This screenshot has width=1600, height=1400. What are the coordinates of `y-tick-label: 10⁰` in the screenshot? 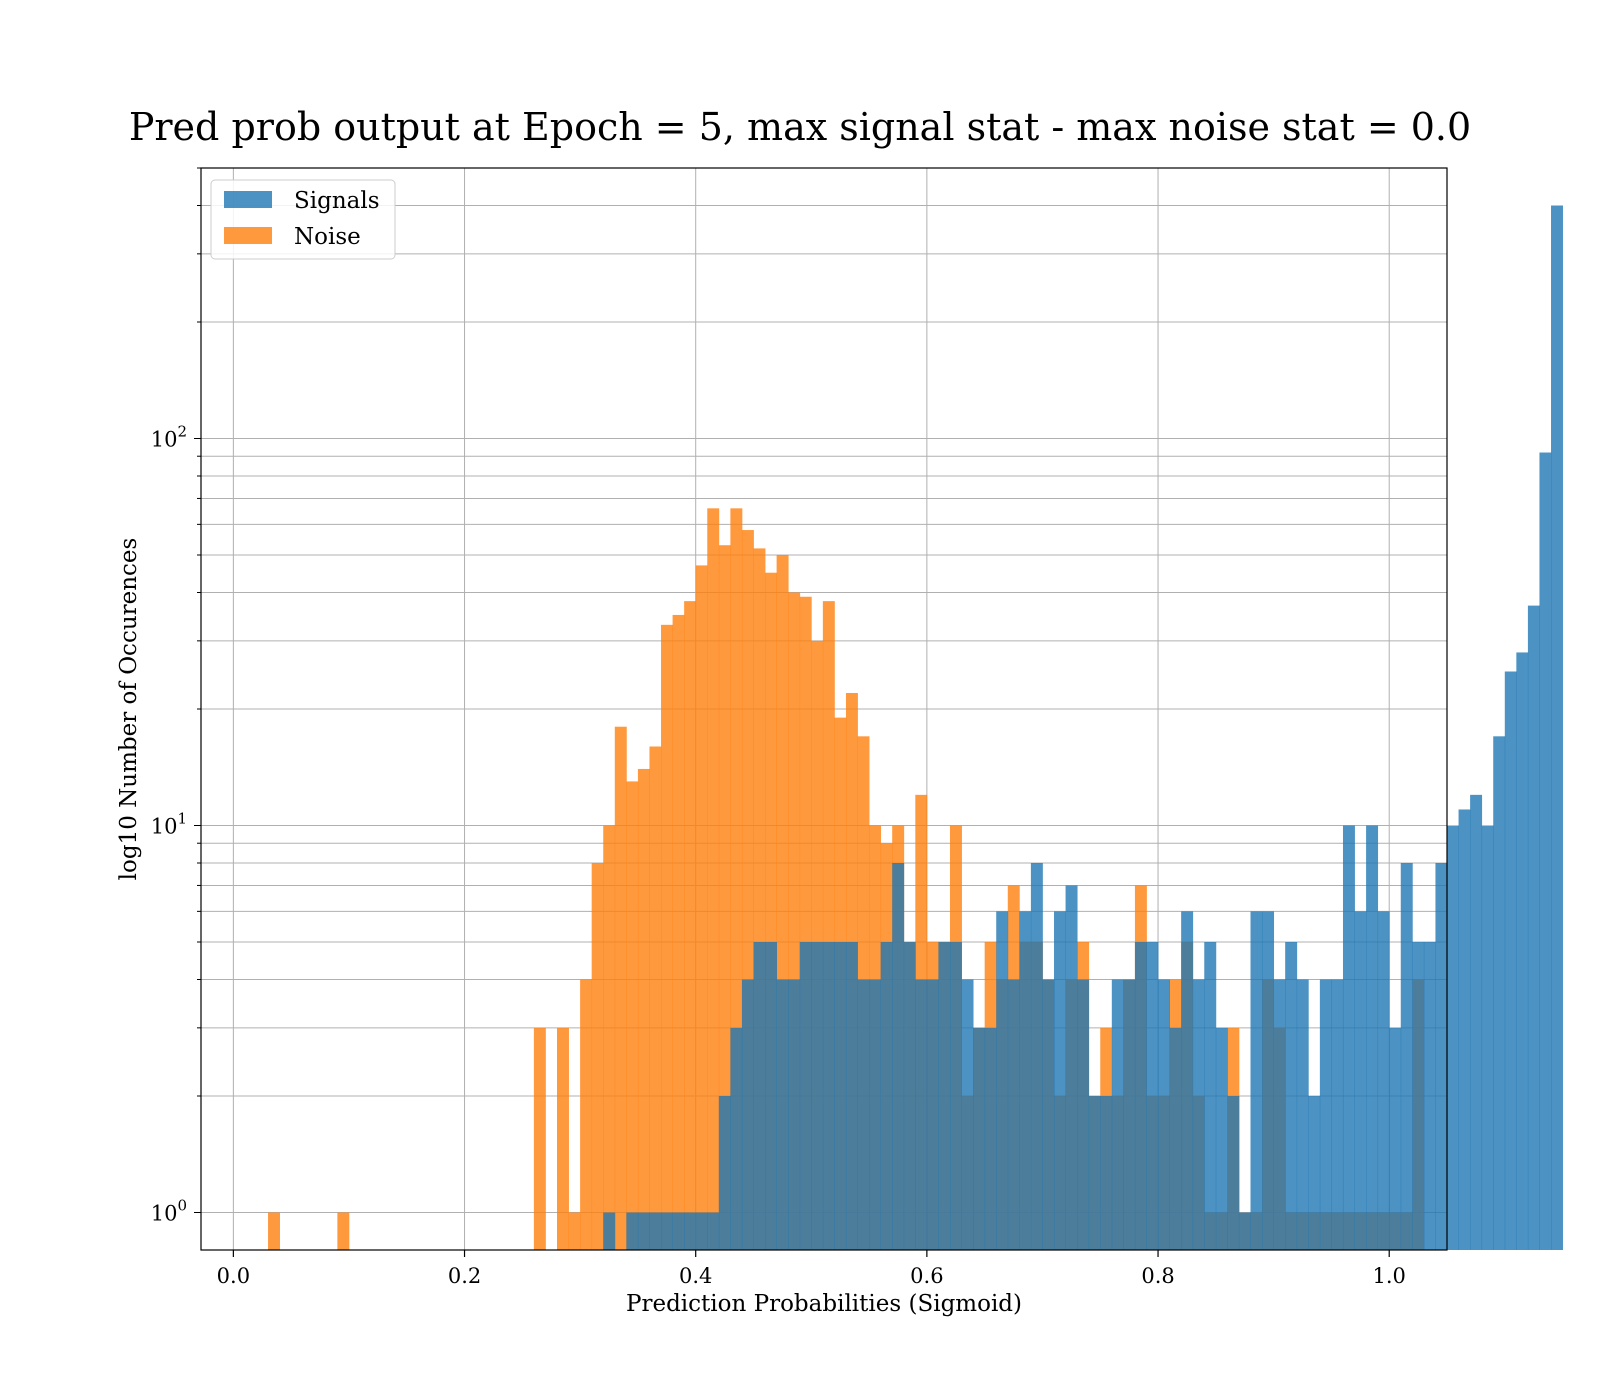 It's located at (169, 1210).